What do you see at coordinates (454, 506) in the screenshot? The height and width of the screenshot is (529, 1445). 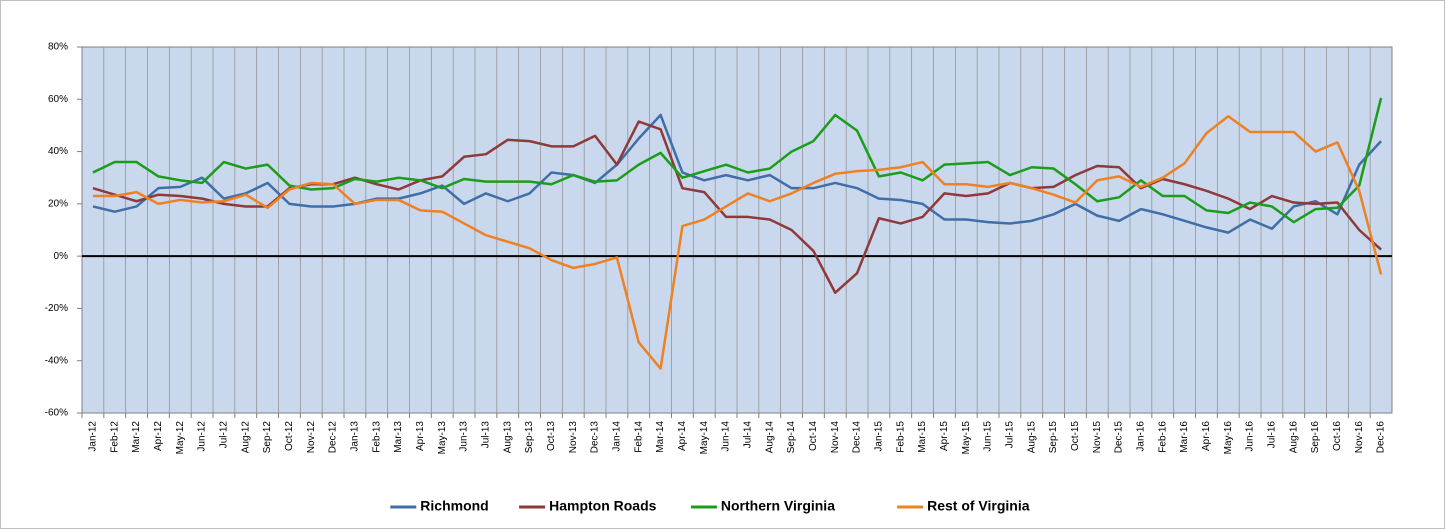 I see `legend-label: Richmond` at bounding box center [454, 506].